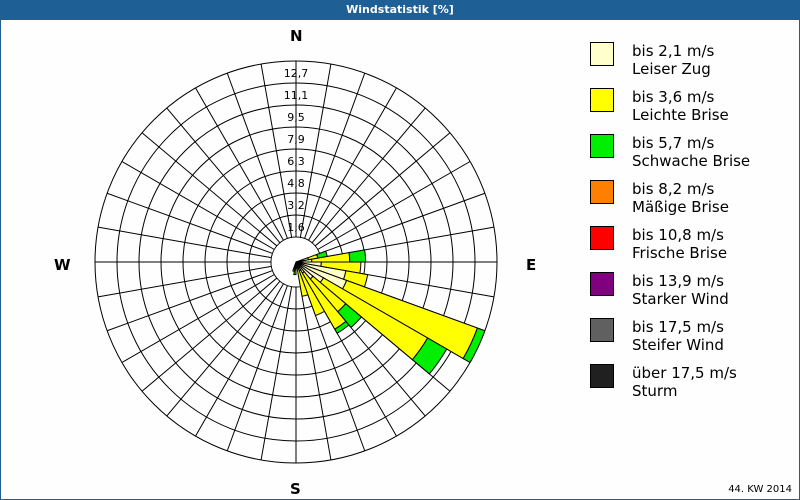 This screenshot has height=500, width=800. Describe the element at coordinates (678, 235) in the screenshot. I see `legend-range: bis 10,8 m/s` at that location.